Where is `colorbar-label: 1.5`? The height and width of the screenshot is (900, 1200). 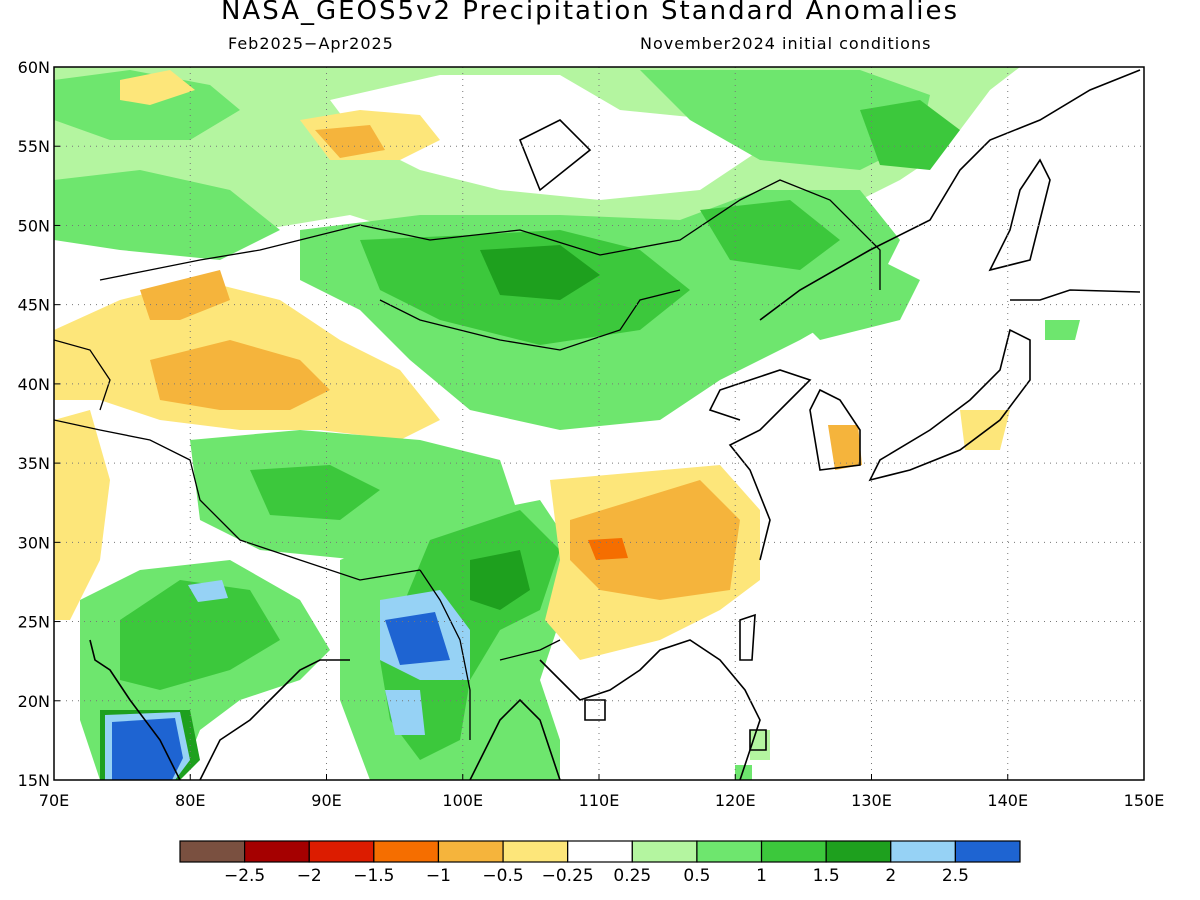
colorbar-label: 1.5 is located at coordinates (826, 876).